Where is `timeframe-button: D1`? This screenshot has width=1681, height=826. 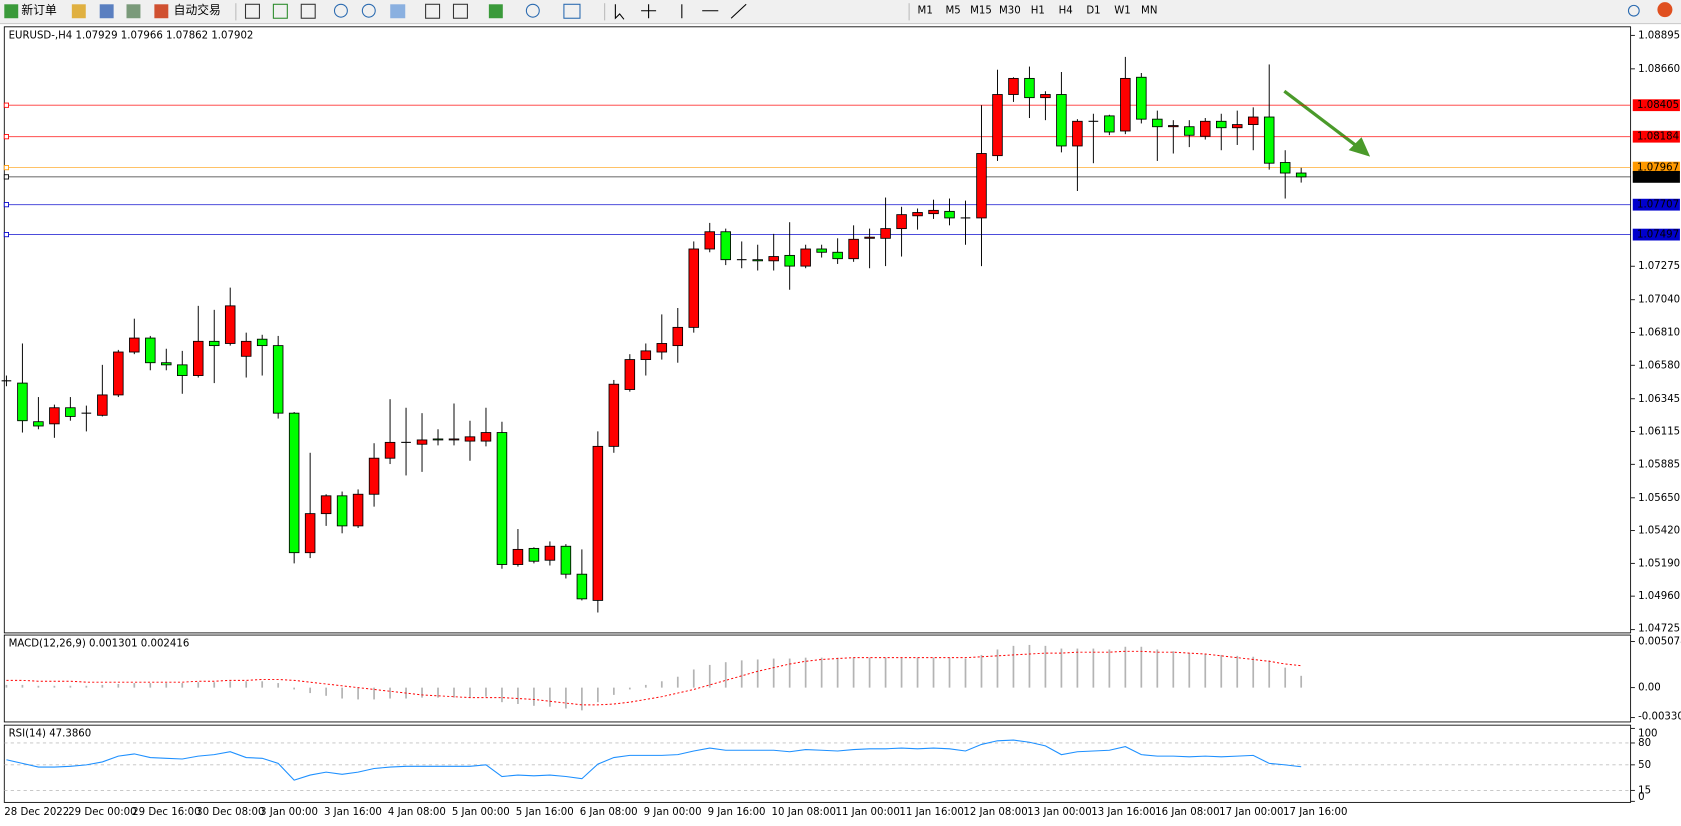
timeframe-button: D1 is located at coordinates (1093, 11).